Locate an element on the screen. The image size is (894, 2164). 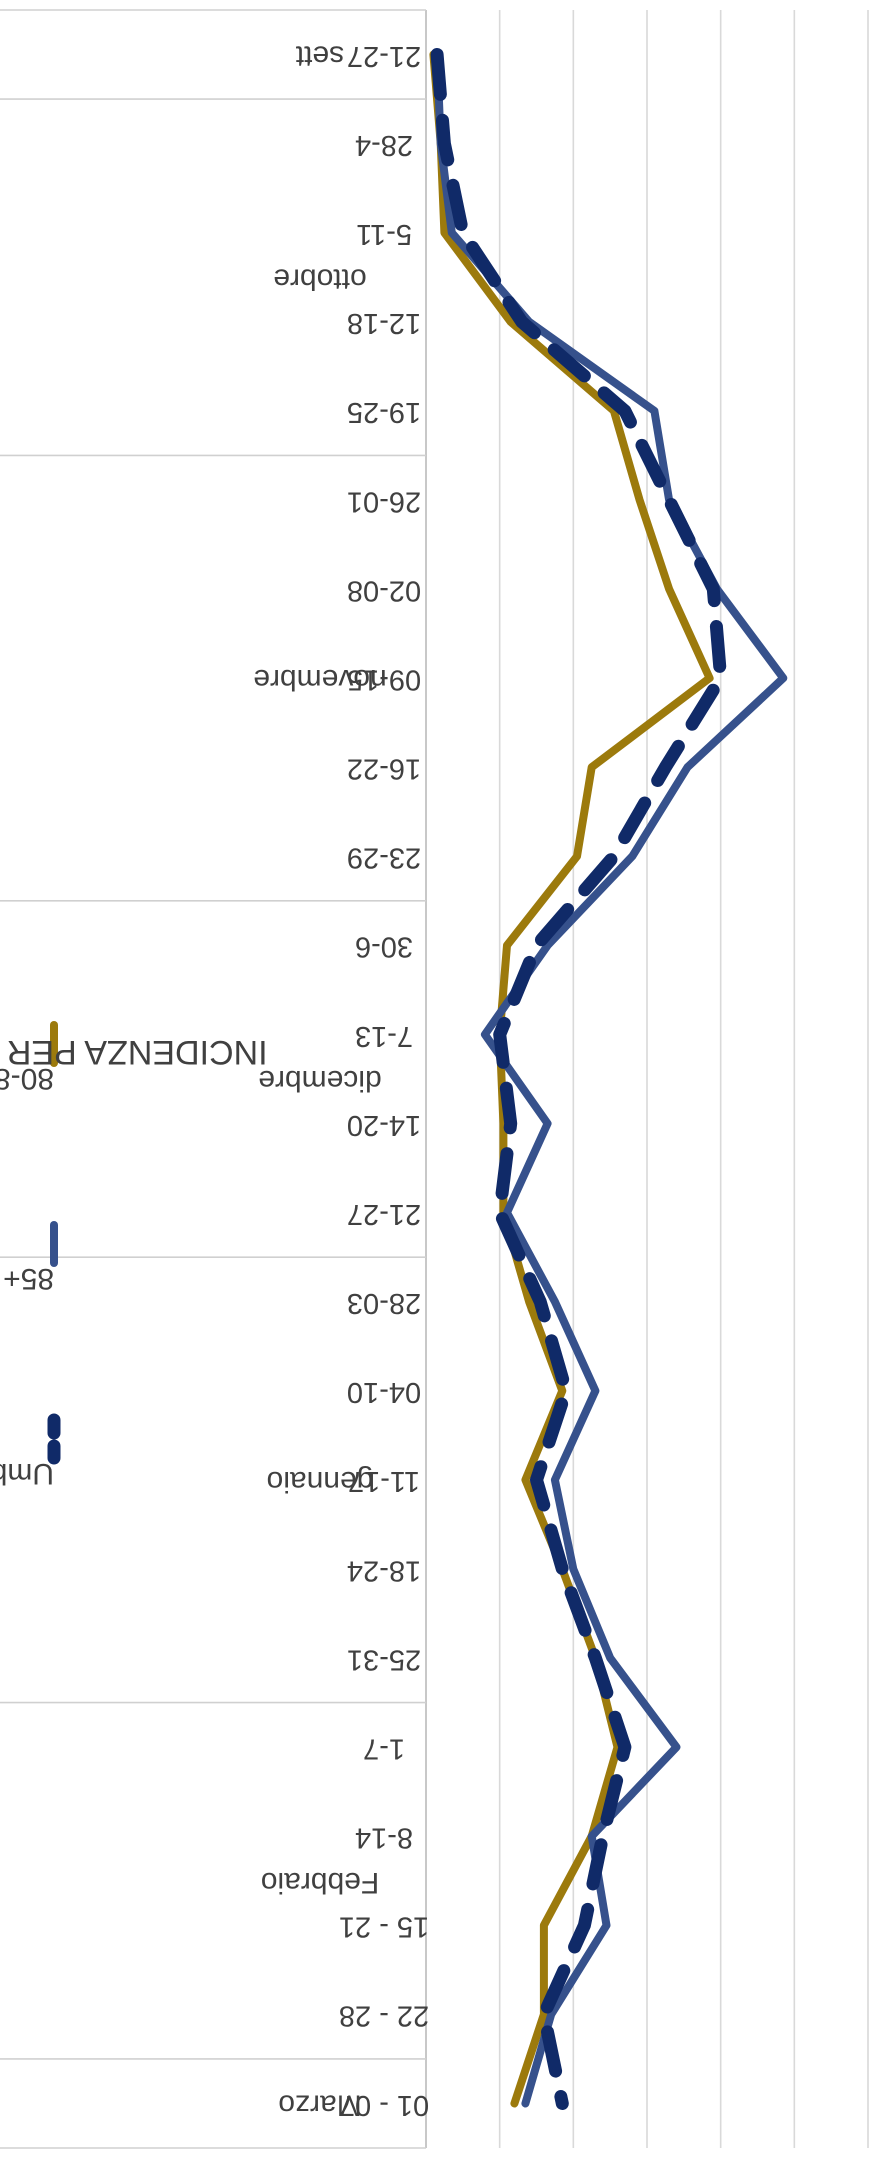
category-tick-label: 14-20 is located at coordinates (384, 1125).